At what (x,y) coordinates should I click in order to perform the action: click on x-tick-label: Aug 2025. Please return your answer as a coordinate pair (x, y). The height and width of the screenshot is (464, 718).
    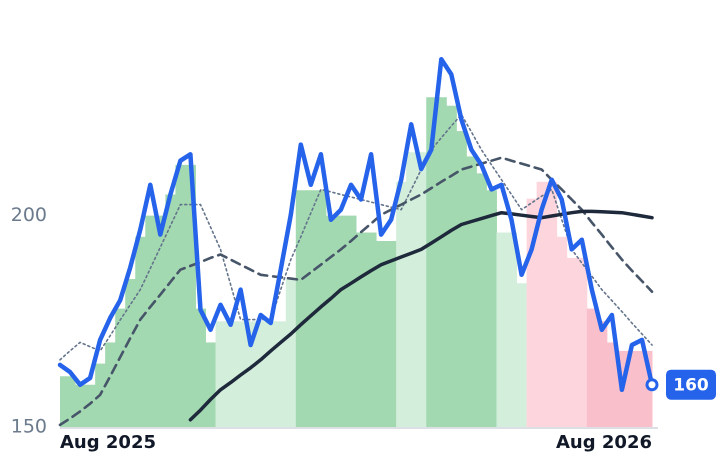
    Looking at the image, I should click on (108, 442).